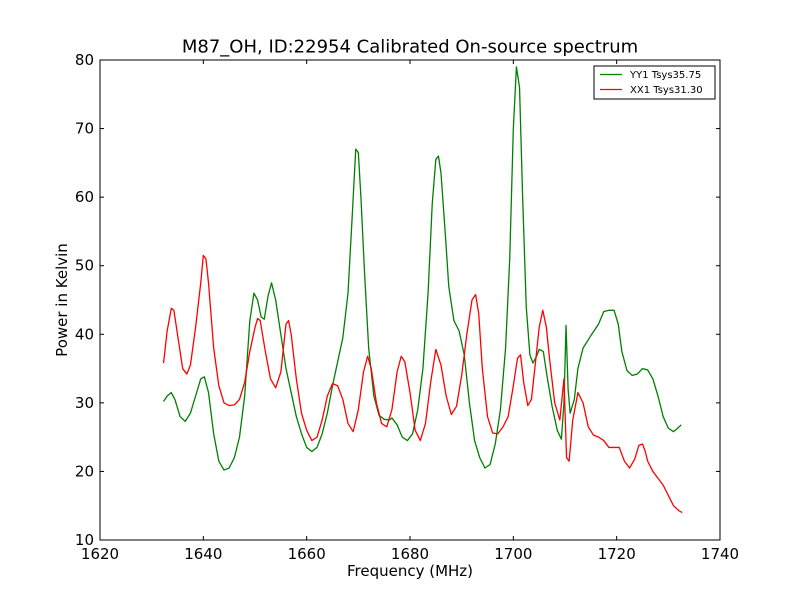 The image size is (800, 600). Describe the element at coordinates (84, 129) in the screenshot. I see `y-tick-label: 70` at that location.